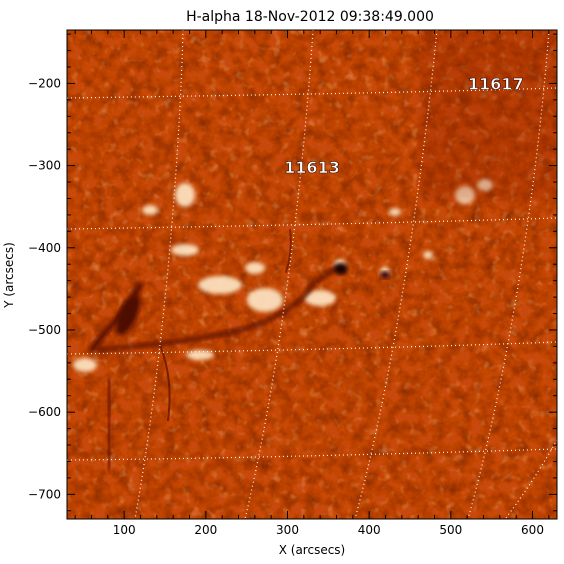 This screenshot has width=564, height=564. Describe the element at coordinates (44, 412) in the screenshot. I see `y-tick-label: −600` at that location.